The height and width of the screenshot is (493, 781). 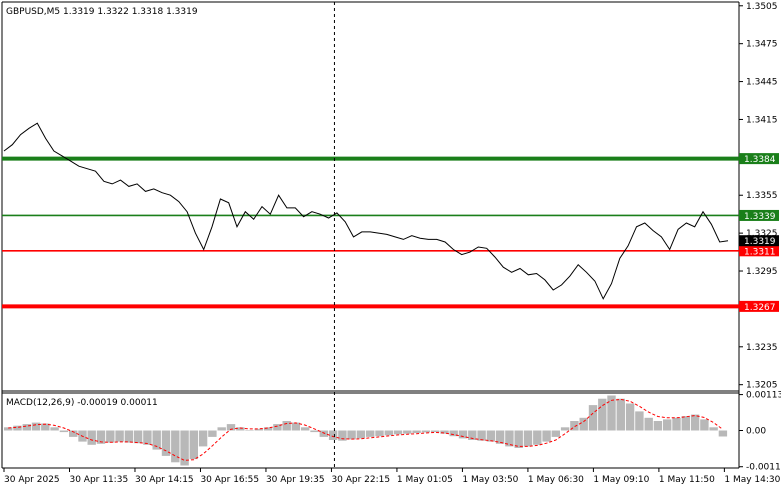 What do you see at coordinates (759, 233) in the screenshot?
I see `price-tags: 1.3384 1.3339 1.3311 1.3267 1.3319` at bounding box center [759, 233].